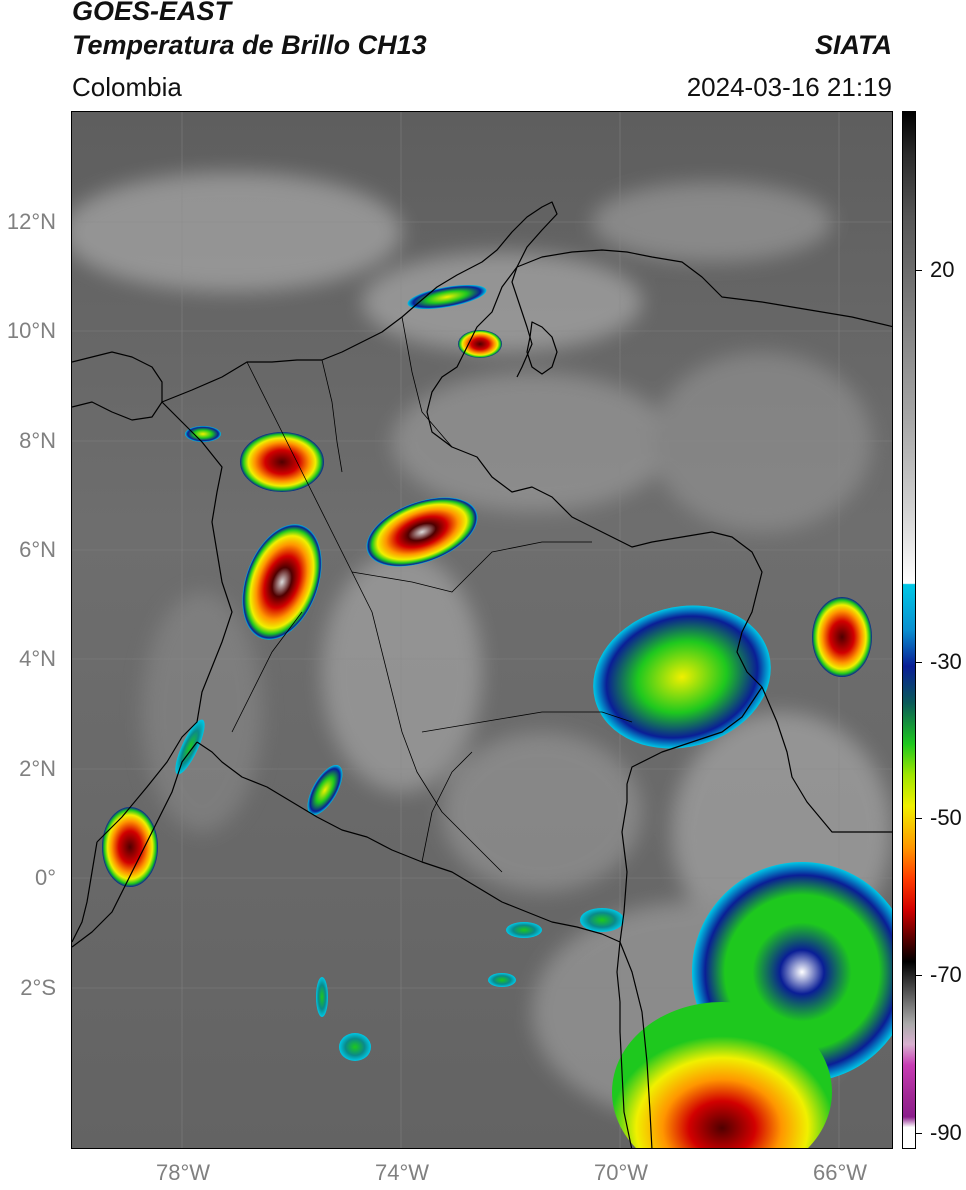  What do you see at coordinates (946, 974) in the screenshot?
I see `colorbar-label-minus70: -70` at bounding box center [946, 974].